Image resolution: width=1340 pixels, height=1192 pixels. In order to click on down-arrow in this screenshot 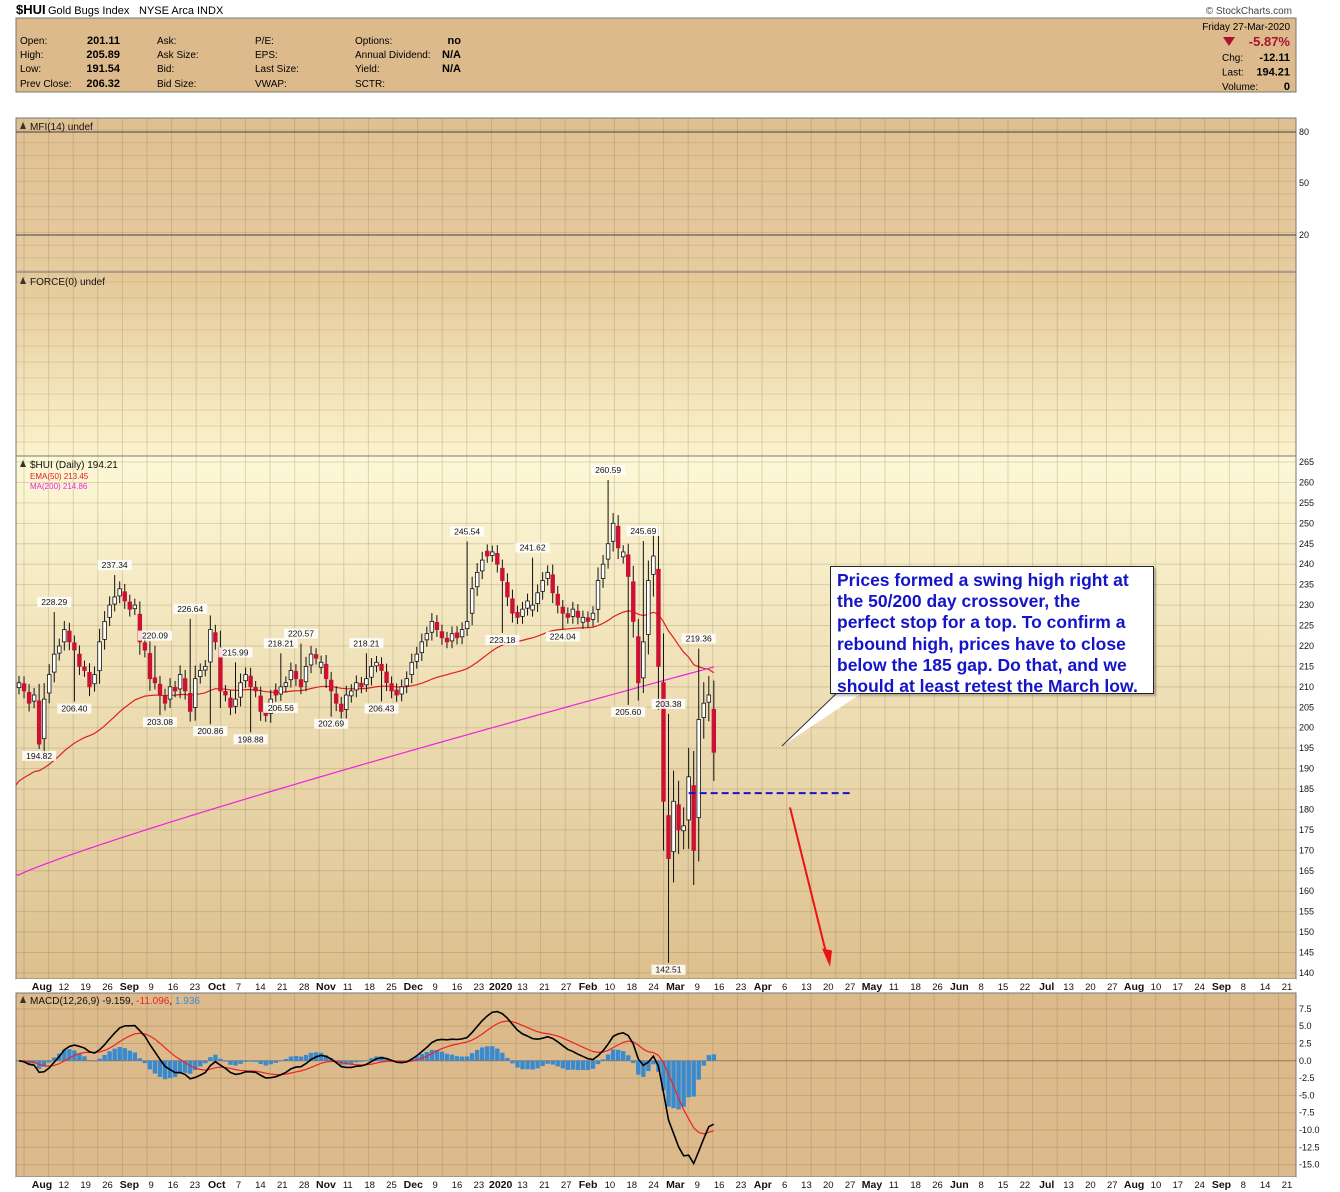, I will do `click(808, 882)`.